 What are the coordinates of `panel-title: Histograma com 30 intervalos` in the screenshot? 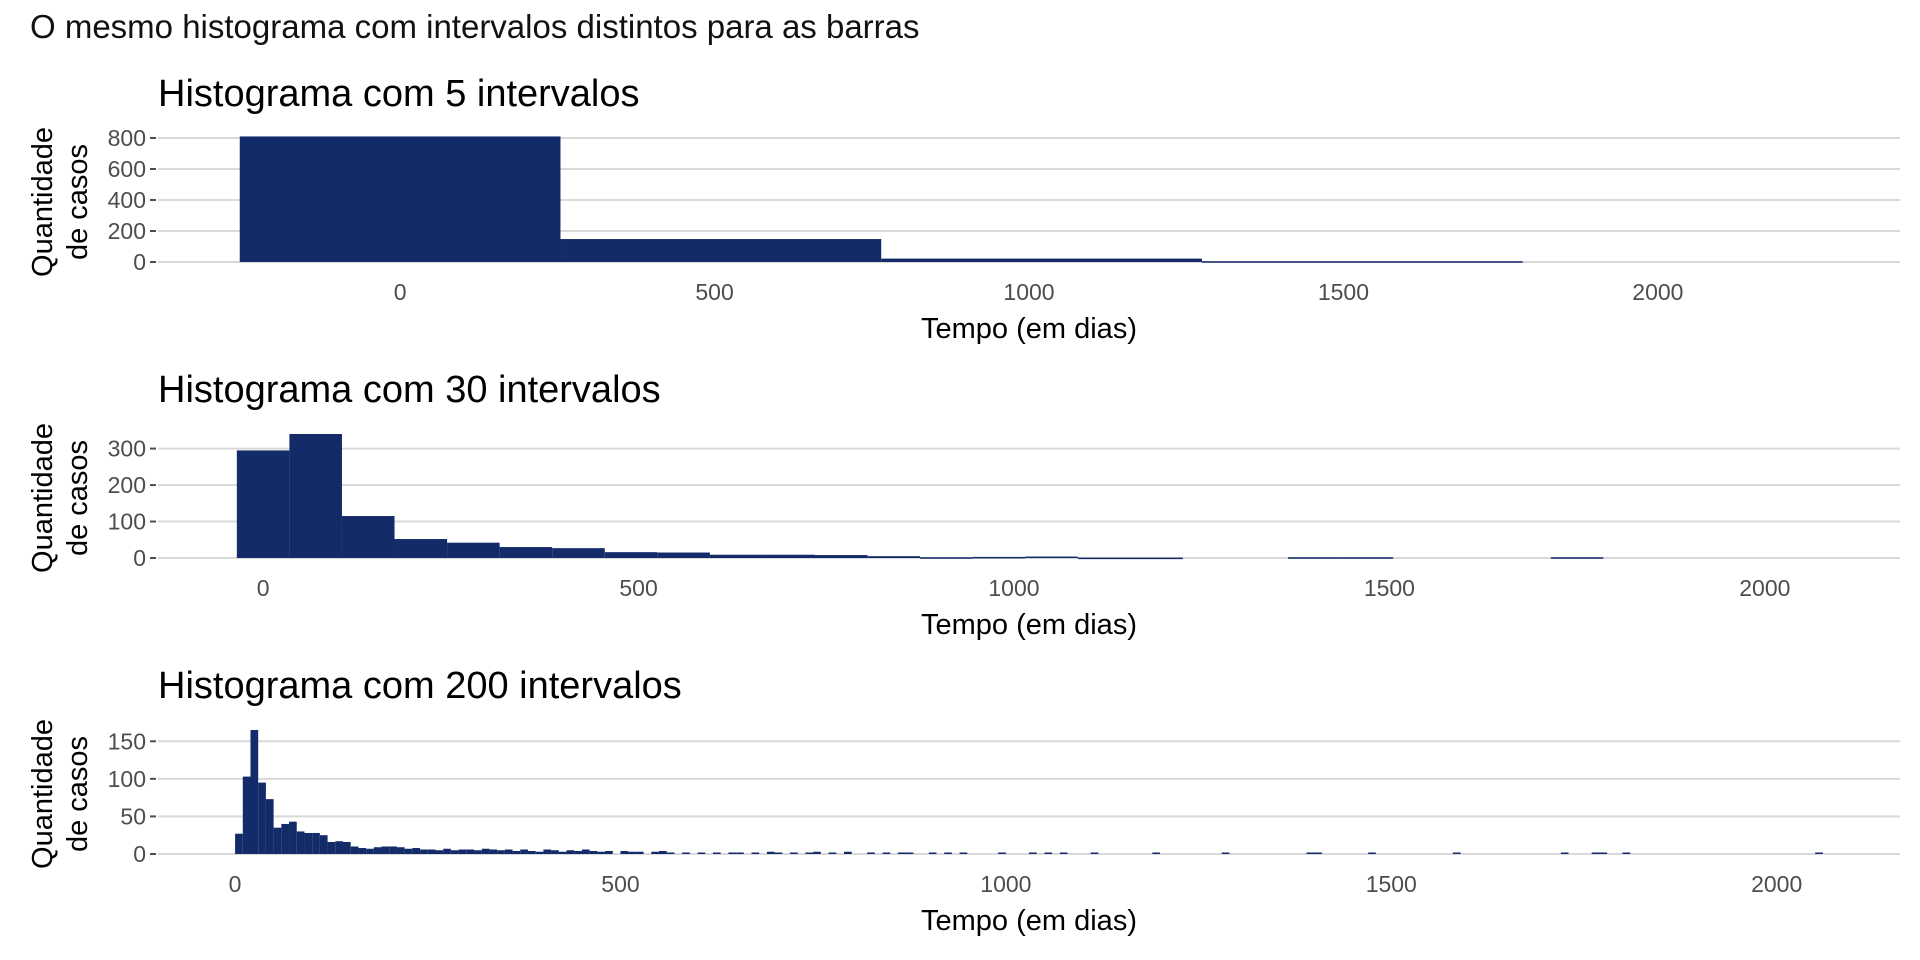 It's located at (409, 390).